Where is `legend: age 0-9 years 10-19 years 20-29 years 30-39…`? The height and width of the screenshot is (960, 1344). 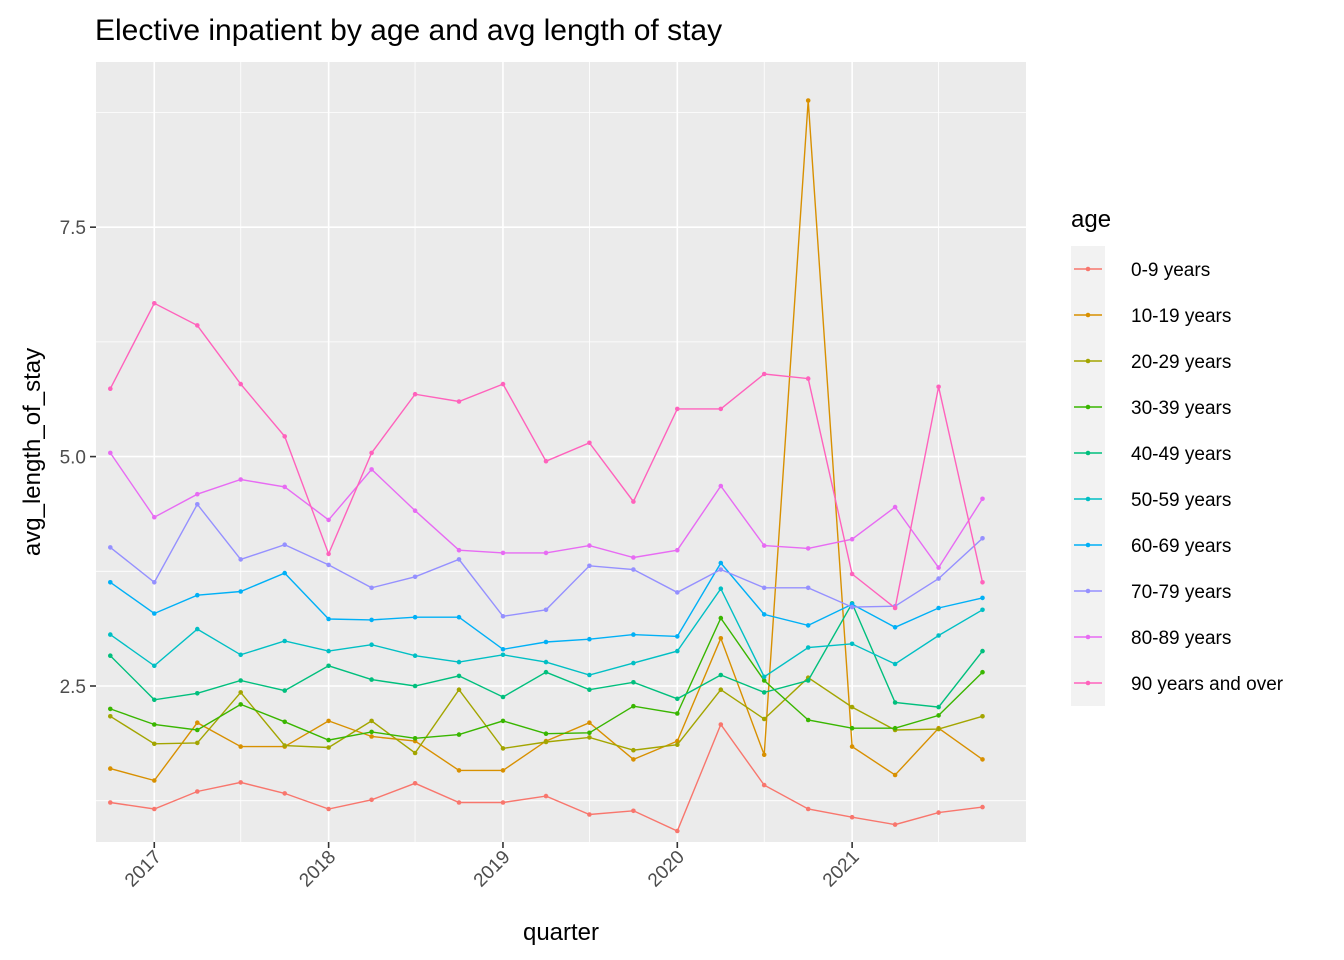 legend: age 0-9 years 10-19 years 20-29 years 30-39… is located at coordinates (1177, 456).